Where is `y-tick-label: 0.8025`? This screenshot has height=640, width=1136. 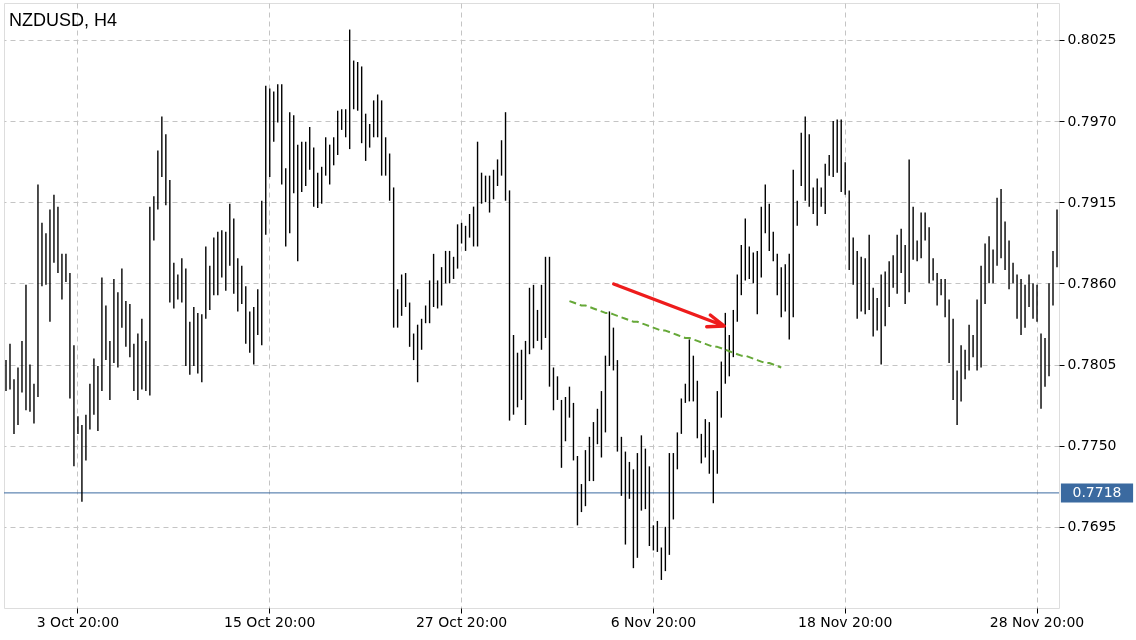 y-tick-label: 0.8025 is located at coordinates (1092, 39).